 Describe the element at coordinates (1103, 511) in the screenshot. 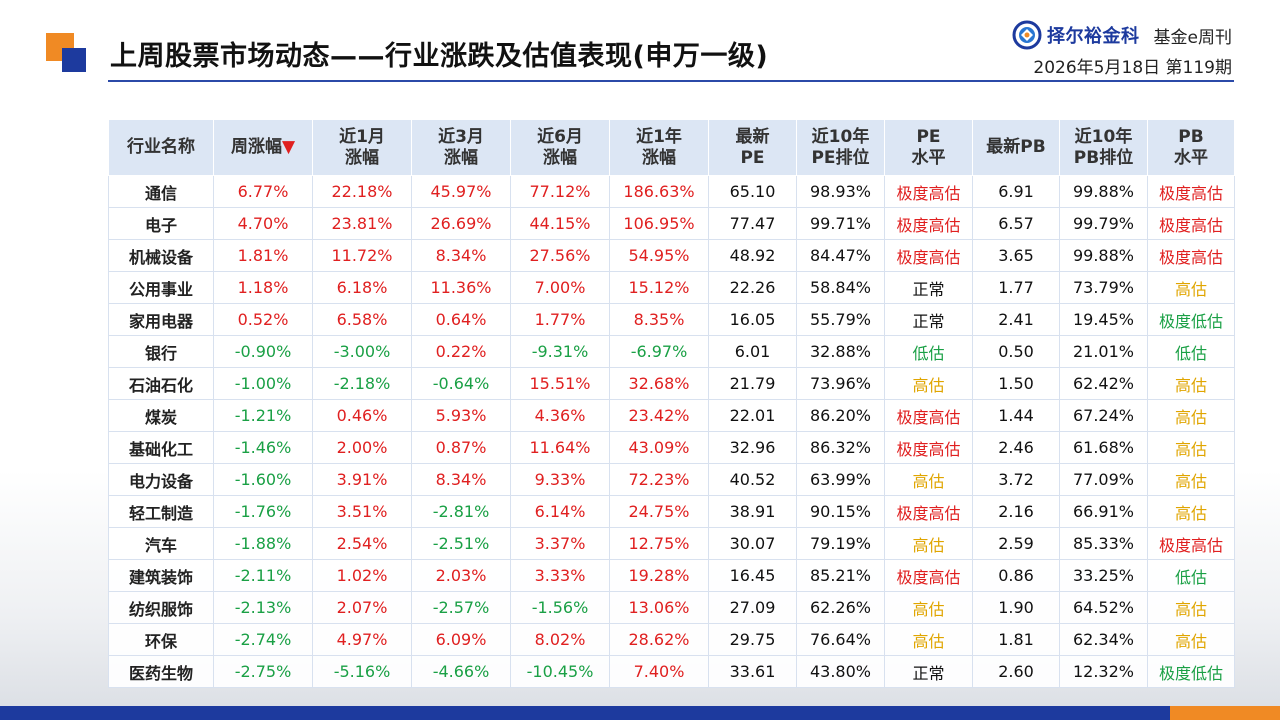

I see `value-cell: 66.91%` at that location.